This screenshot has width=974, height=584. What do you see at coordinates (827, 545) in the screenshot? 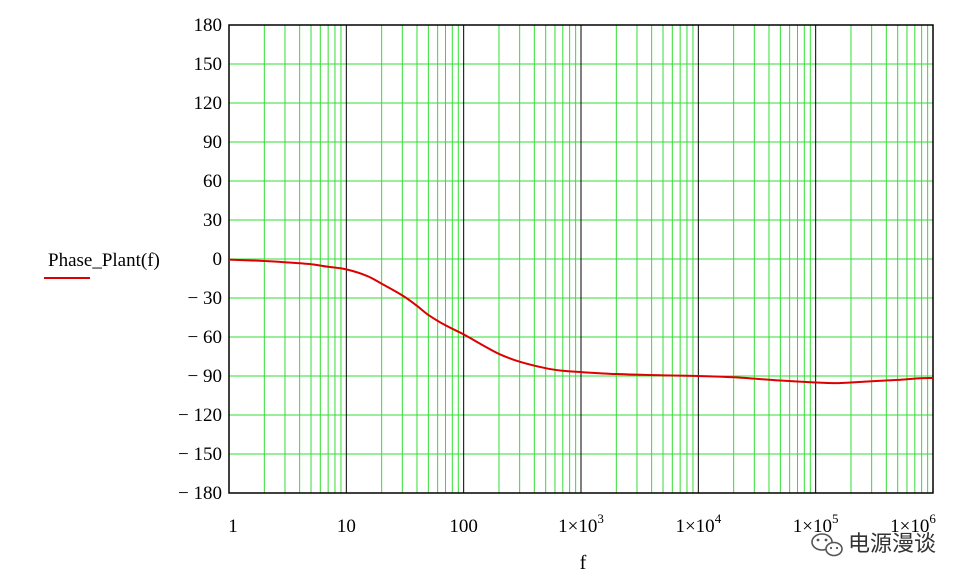
I see `wechat-icon` at bounding box center [827, 545].